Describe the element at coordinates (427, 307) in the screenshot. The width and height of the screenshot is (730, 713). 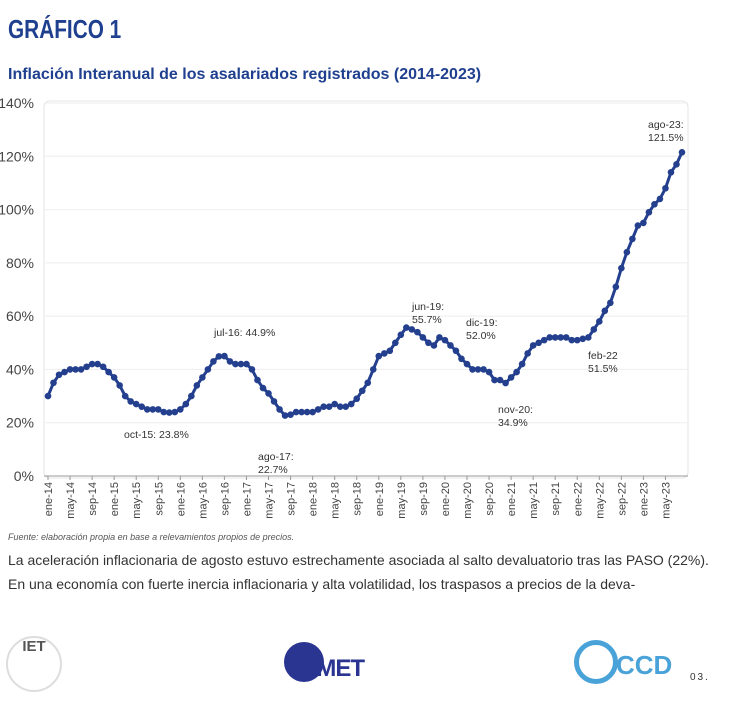
I see `annotation: jun-19:` at that location.